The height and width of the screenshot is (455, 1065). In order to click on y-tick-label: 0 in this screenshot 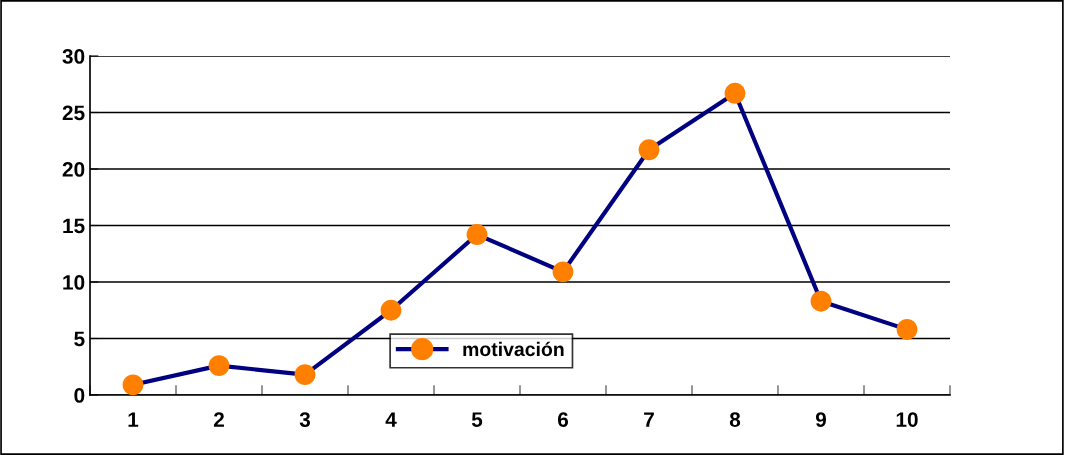, I will do `click(79, 395)`.